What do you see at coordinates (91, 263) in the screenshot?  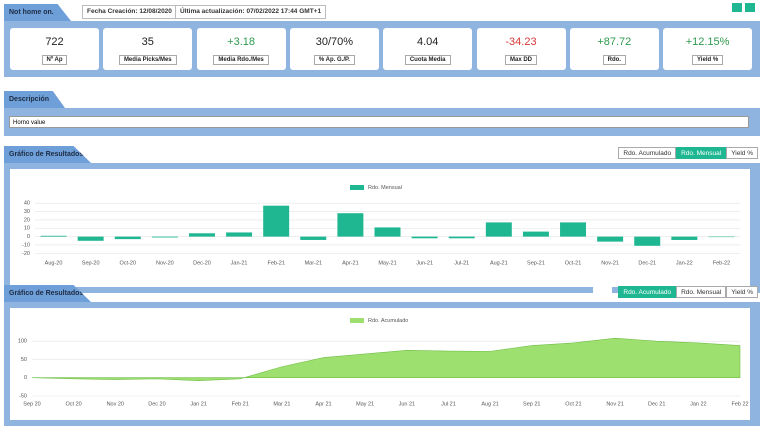 I see `x-tick-label: Sep-20` at bounding box center [91, 263].